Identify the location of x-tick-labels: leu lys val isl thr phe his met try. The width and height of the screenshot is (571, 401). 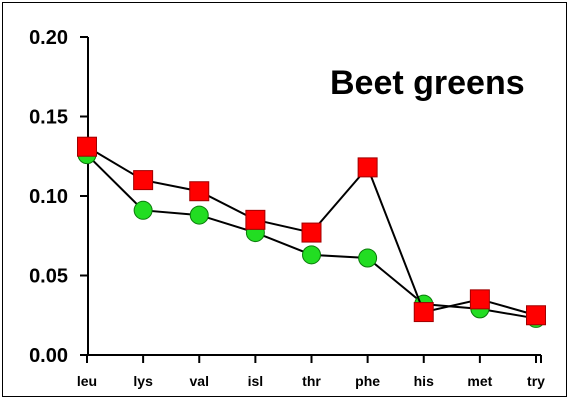
(311, 381).